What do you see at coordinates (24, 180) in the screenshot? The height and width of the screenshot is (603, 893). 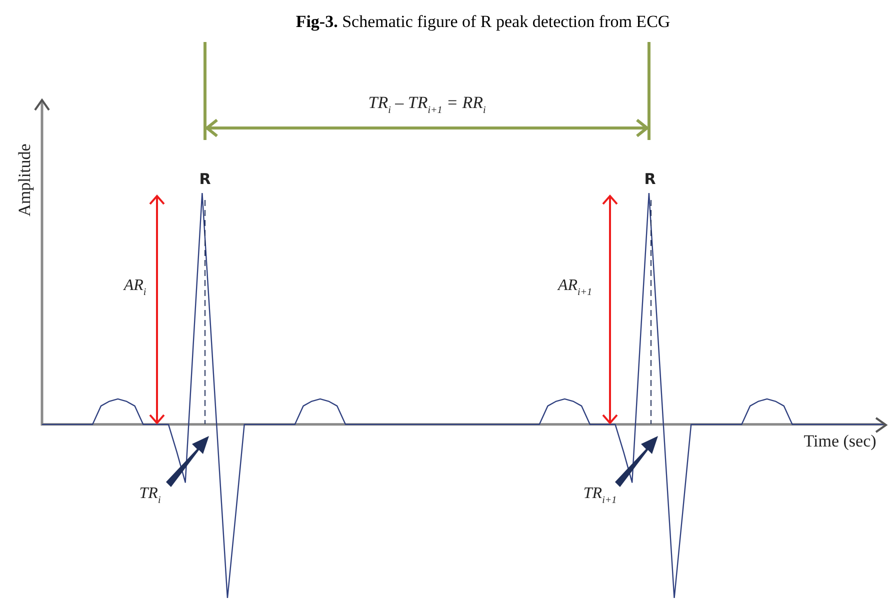 I see `y-axis-title: Amplitude` at bounding box center [24, 180].